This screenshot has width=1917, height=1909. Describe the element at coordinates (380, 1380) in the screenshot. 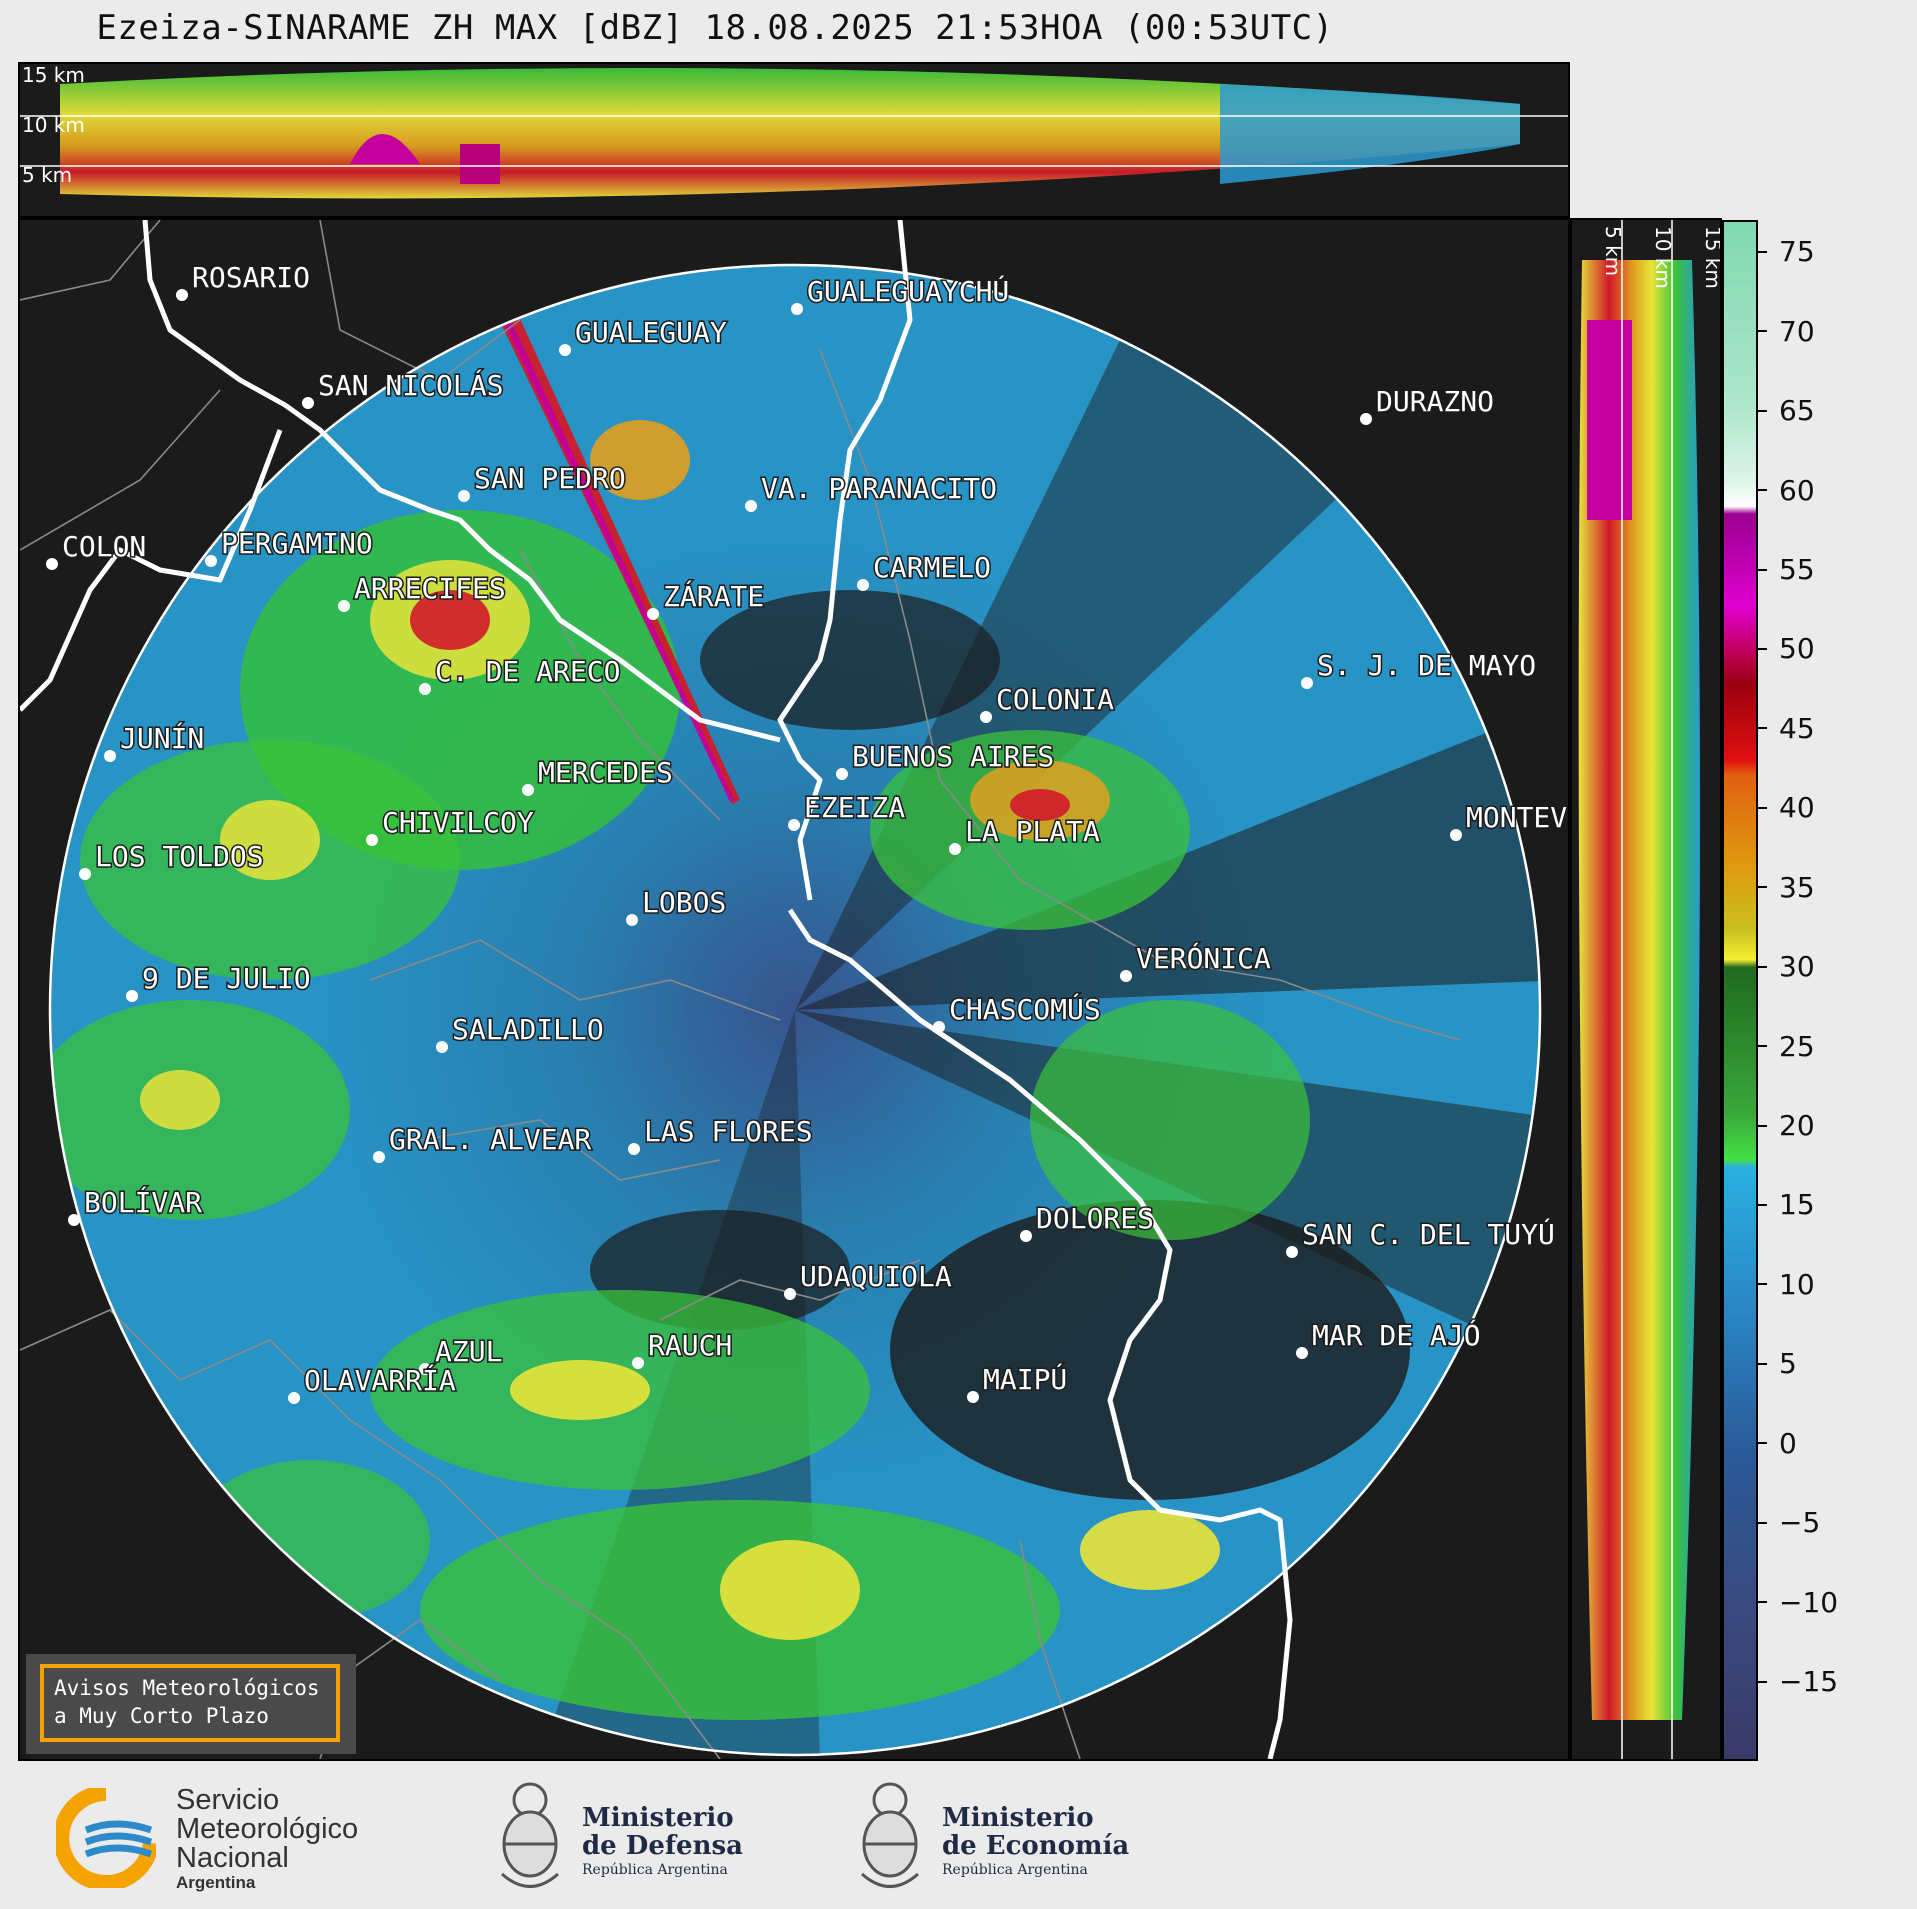

I see `city-label: OLAVARRÍA` at that location.